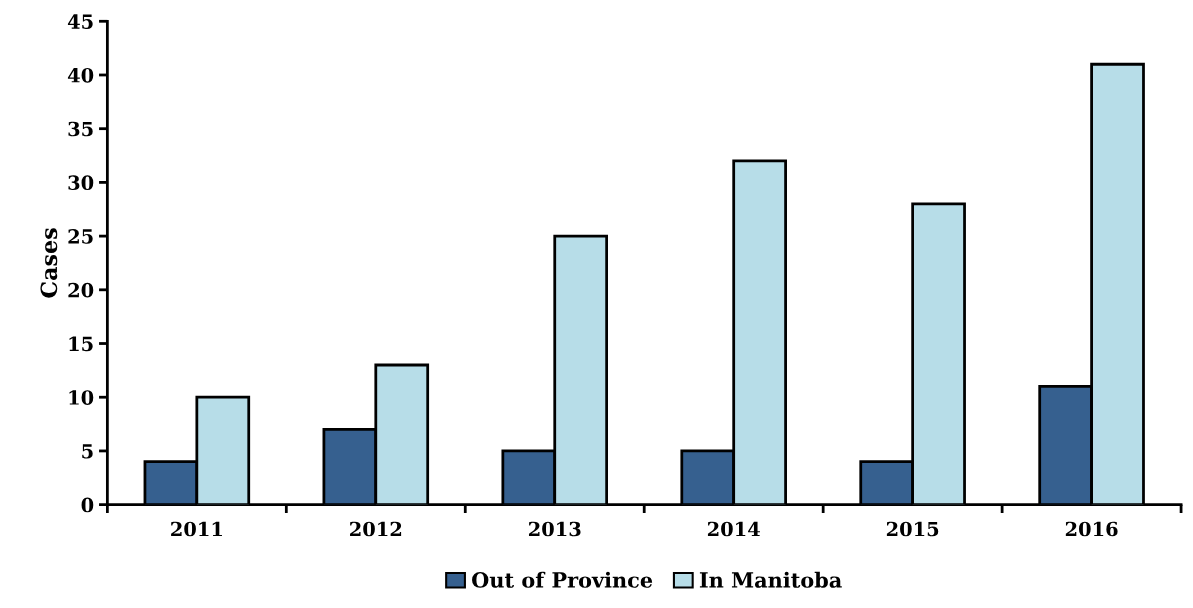 The height and width of the screenshot is (608, 1193). I want to click on y-tick-label: 5, so click(87, 451).